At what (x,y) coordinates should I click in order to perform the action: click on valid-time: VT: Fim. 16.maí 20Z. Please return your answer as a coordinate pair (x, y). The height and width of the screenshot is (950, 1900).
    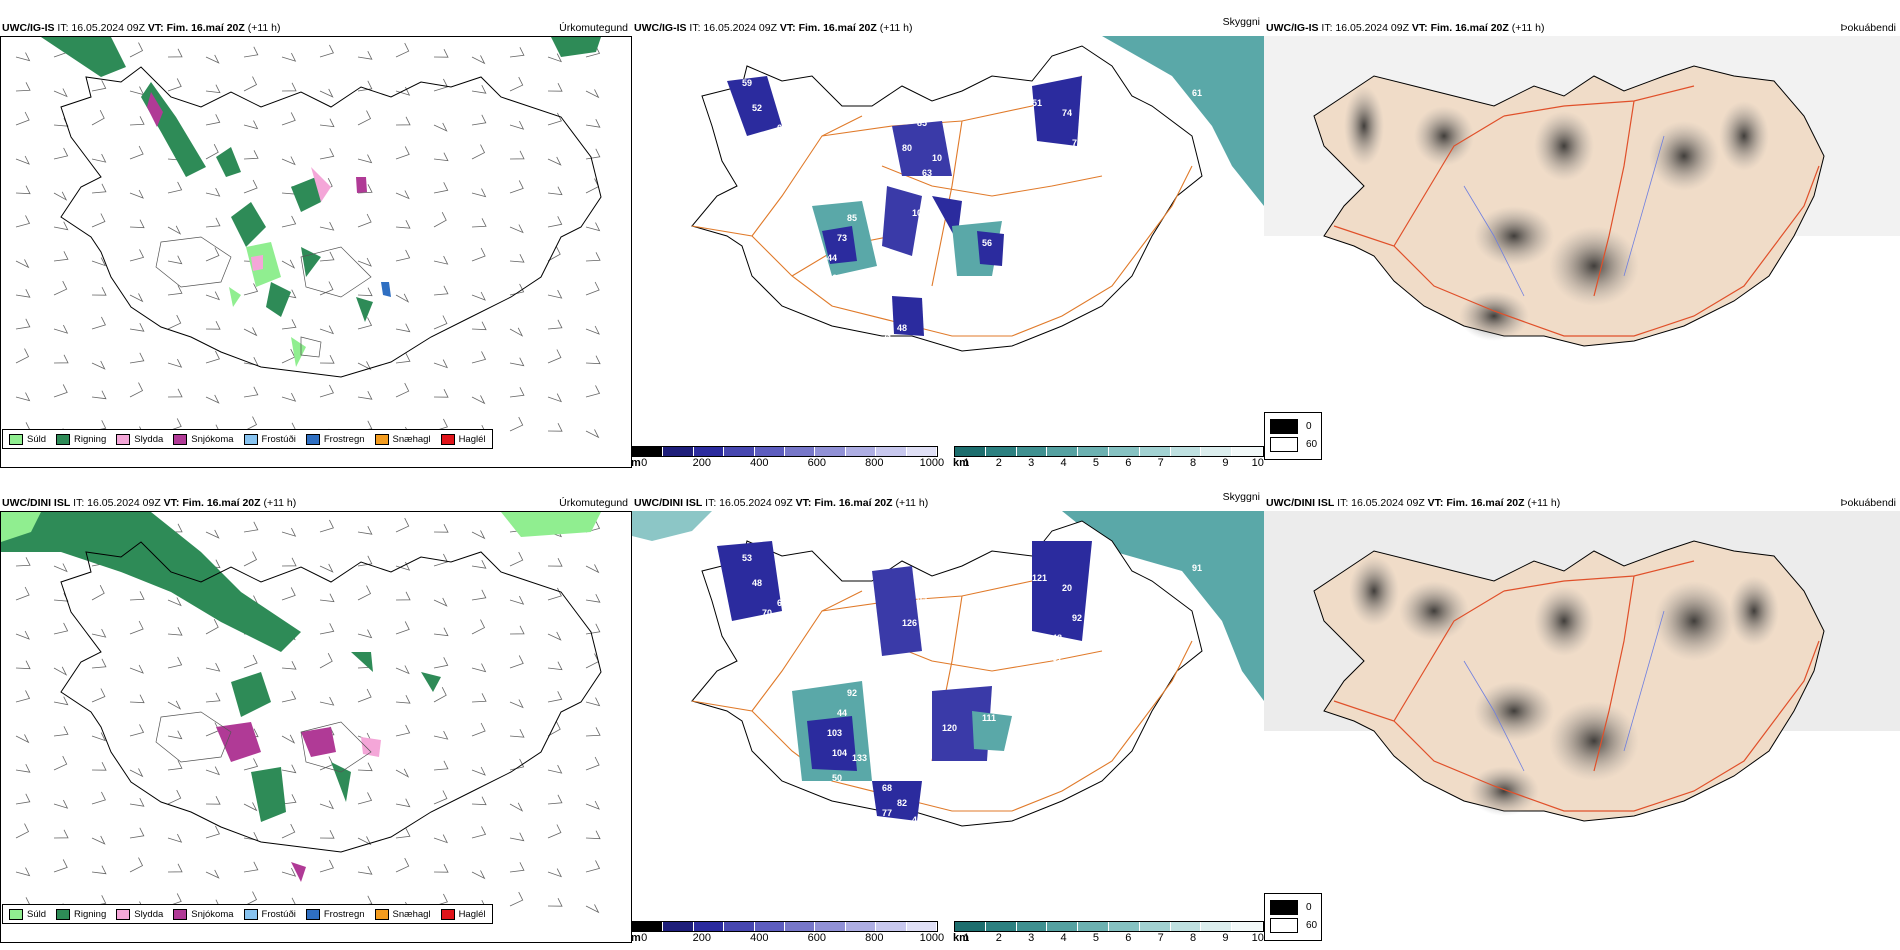
    Looking at the image, I should click on (828, 28).